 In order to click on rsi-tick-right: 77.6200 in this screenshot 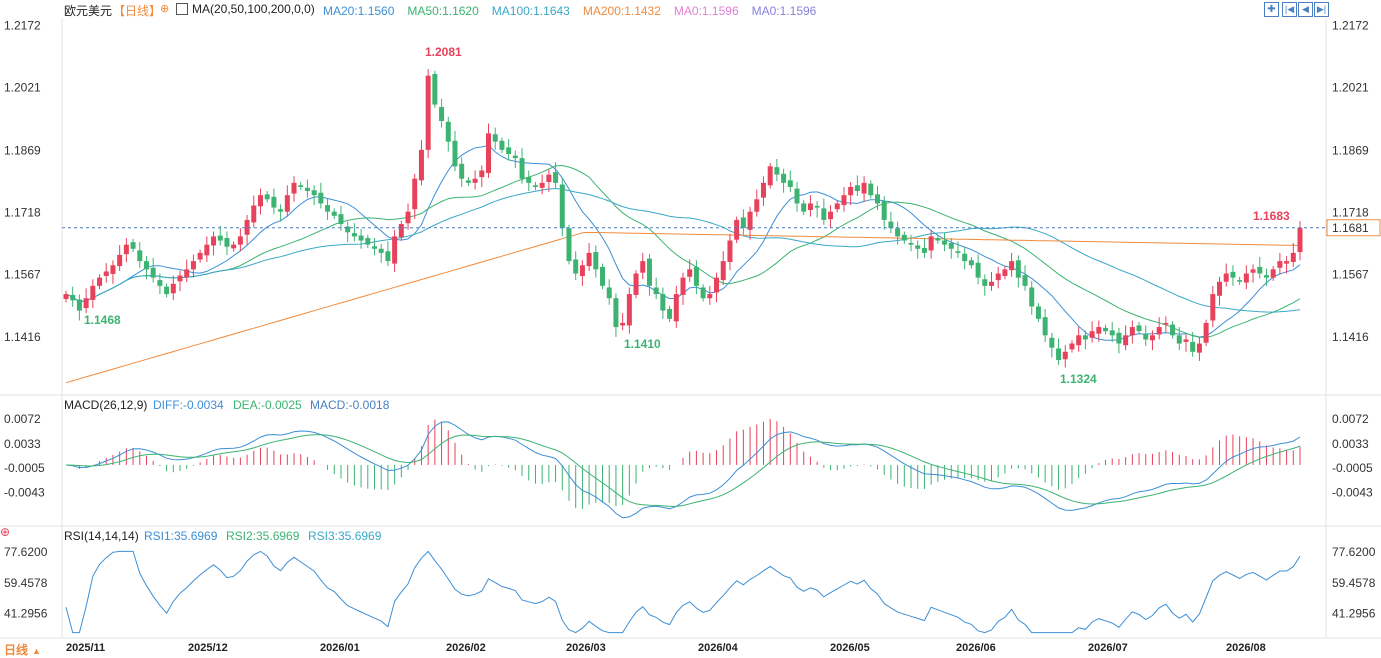, I will do `click(1354, 552)`.